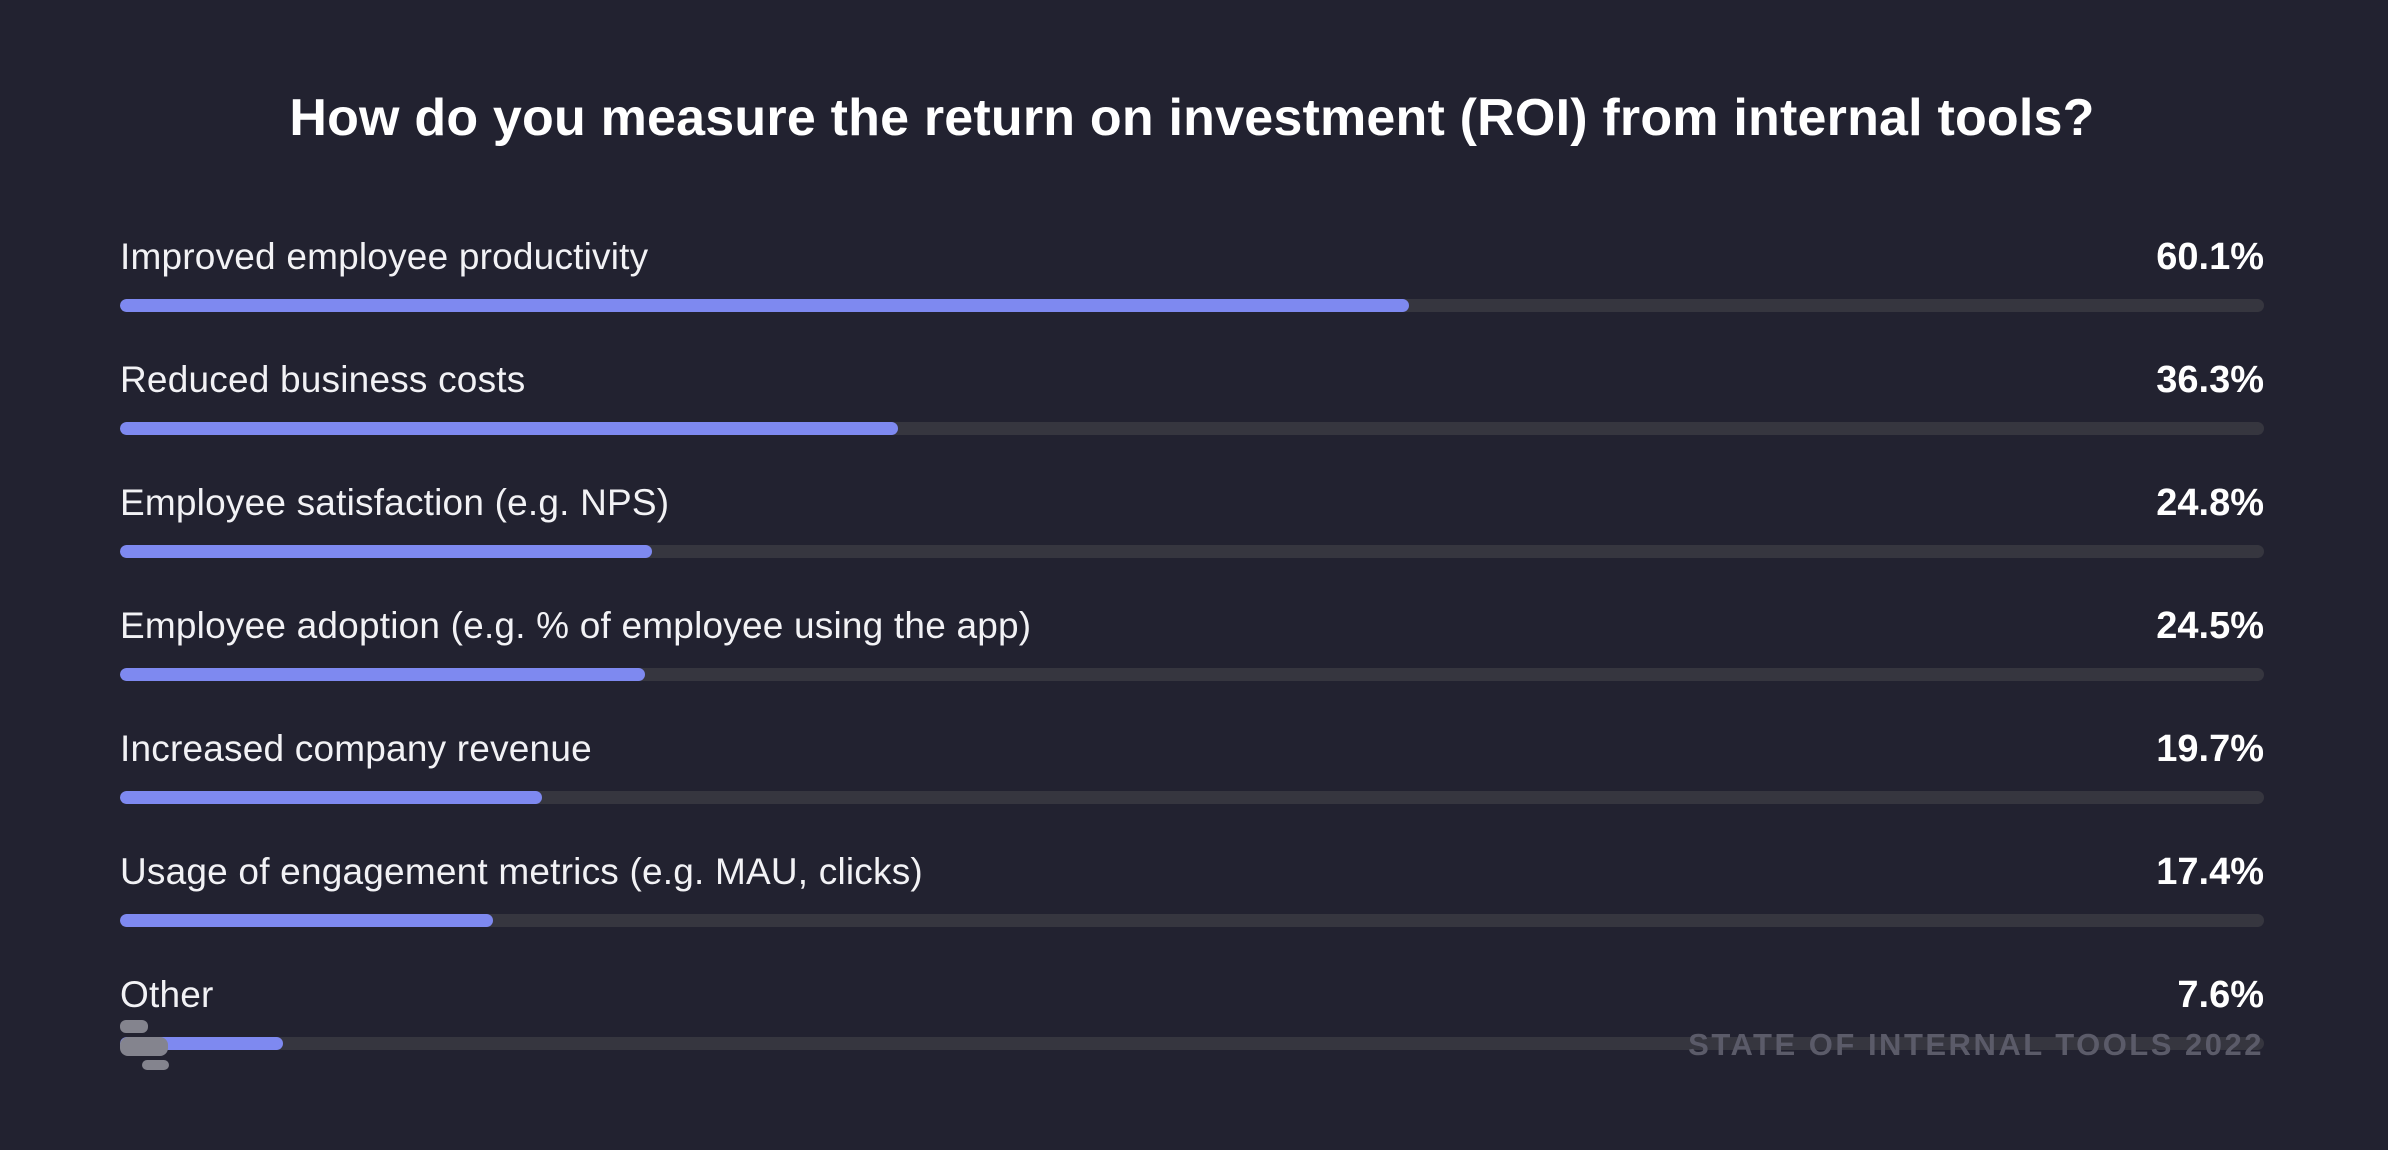 This screenshot has width=2388, height=1150. What do you see at coordinates (167, 994) in the screenshot?
I see `bar-label: Other` at bounding box center [167, 994].